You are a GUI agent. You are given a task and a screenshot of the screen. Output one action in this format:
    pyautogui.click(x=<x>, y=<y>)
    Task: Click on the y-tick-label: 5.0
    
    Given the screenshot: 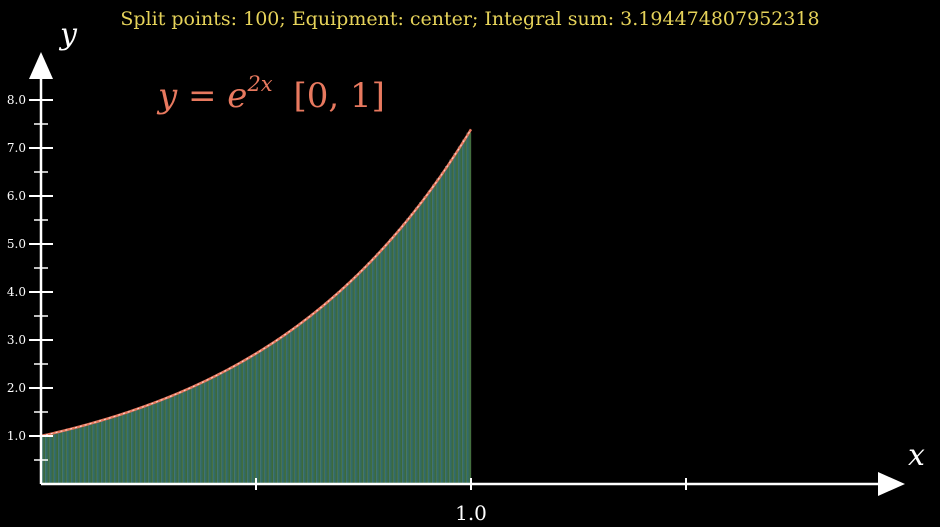 What is the action you would take?
    pyautogui.click(x=16, y=244)
    